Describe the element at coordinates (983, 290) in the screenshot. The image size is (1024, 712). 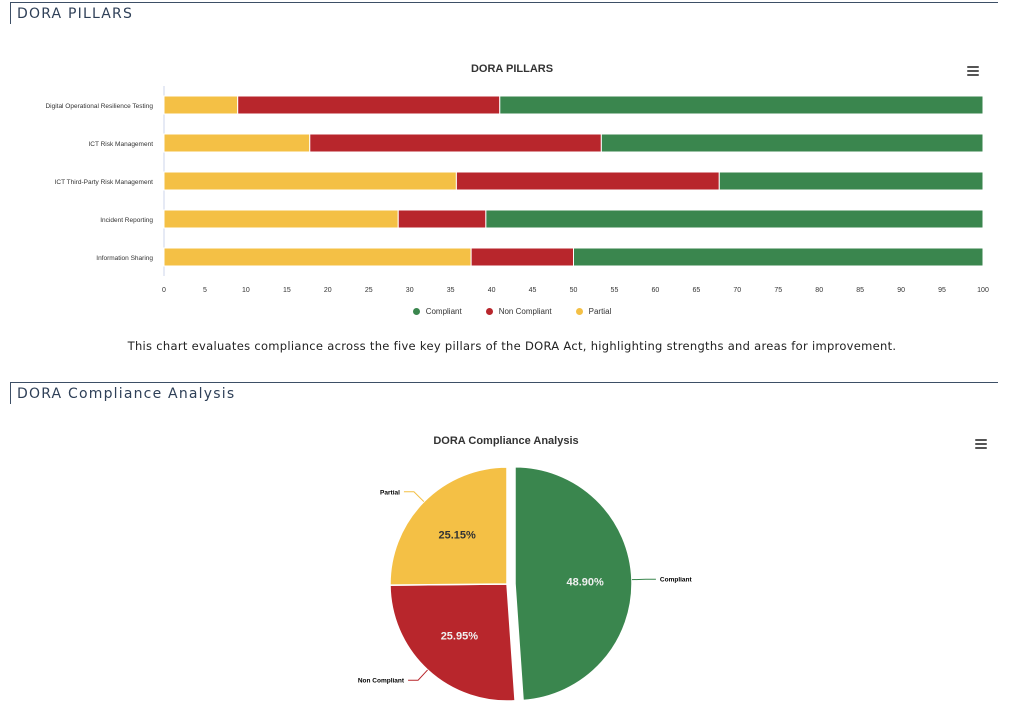
I see `x-tick-label: 100` at that location.